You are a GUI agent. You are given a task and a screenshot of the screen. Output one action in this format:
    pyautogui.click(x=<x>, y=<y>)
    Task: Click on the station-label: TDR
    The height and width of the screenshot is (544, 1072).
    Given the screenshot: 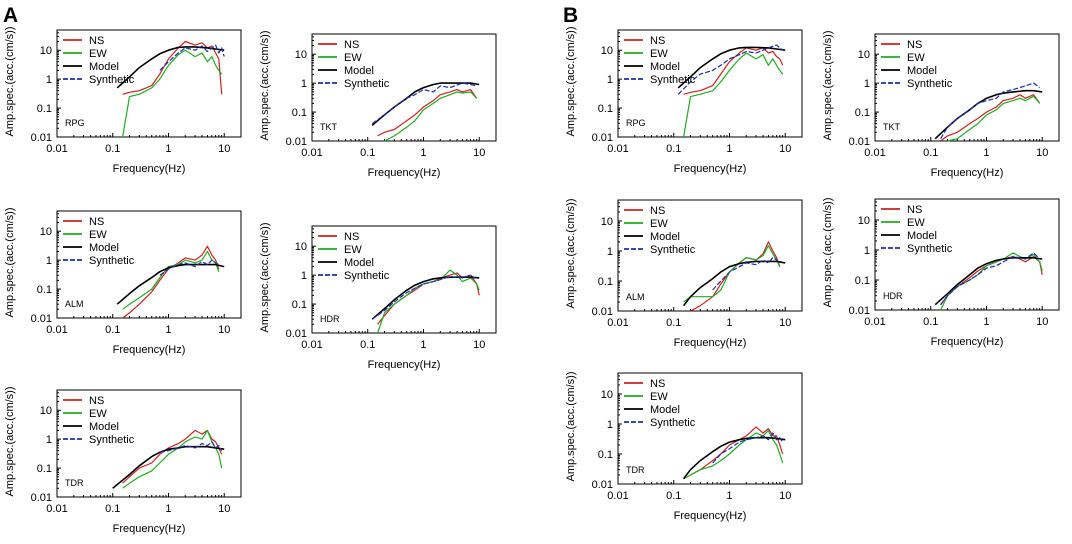 What is the action you would take?
    pyautogui.click(x=74, y=483)
    